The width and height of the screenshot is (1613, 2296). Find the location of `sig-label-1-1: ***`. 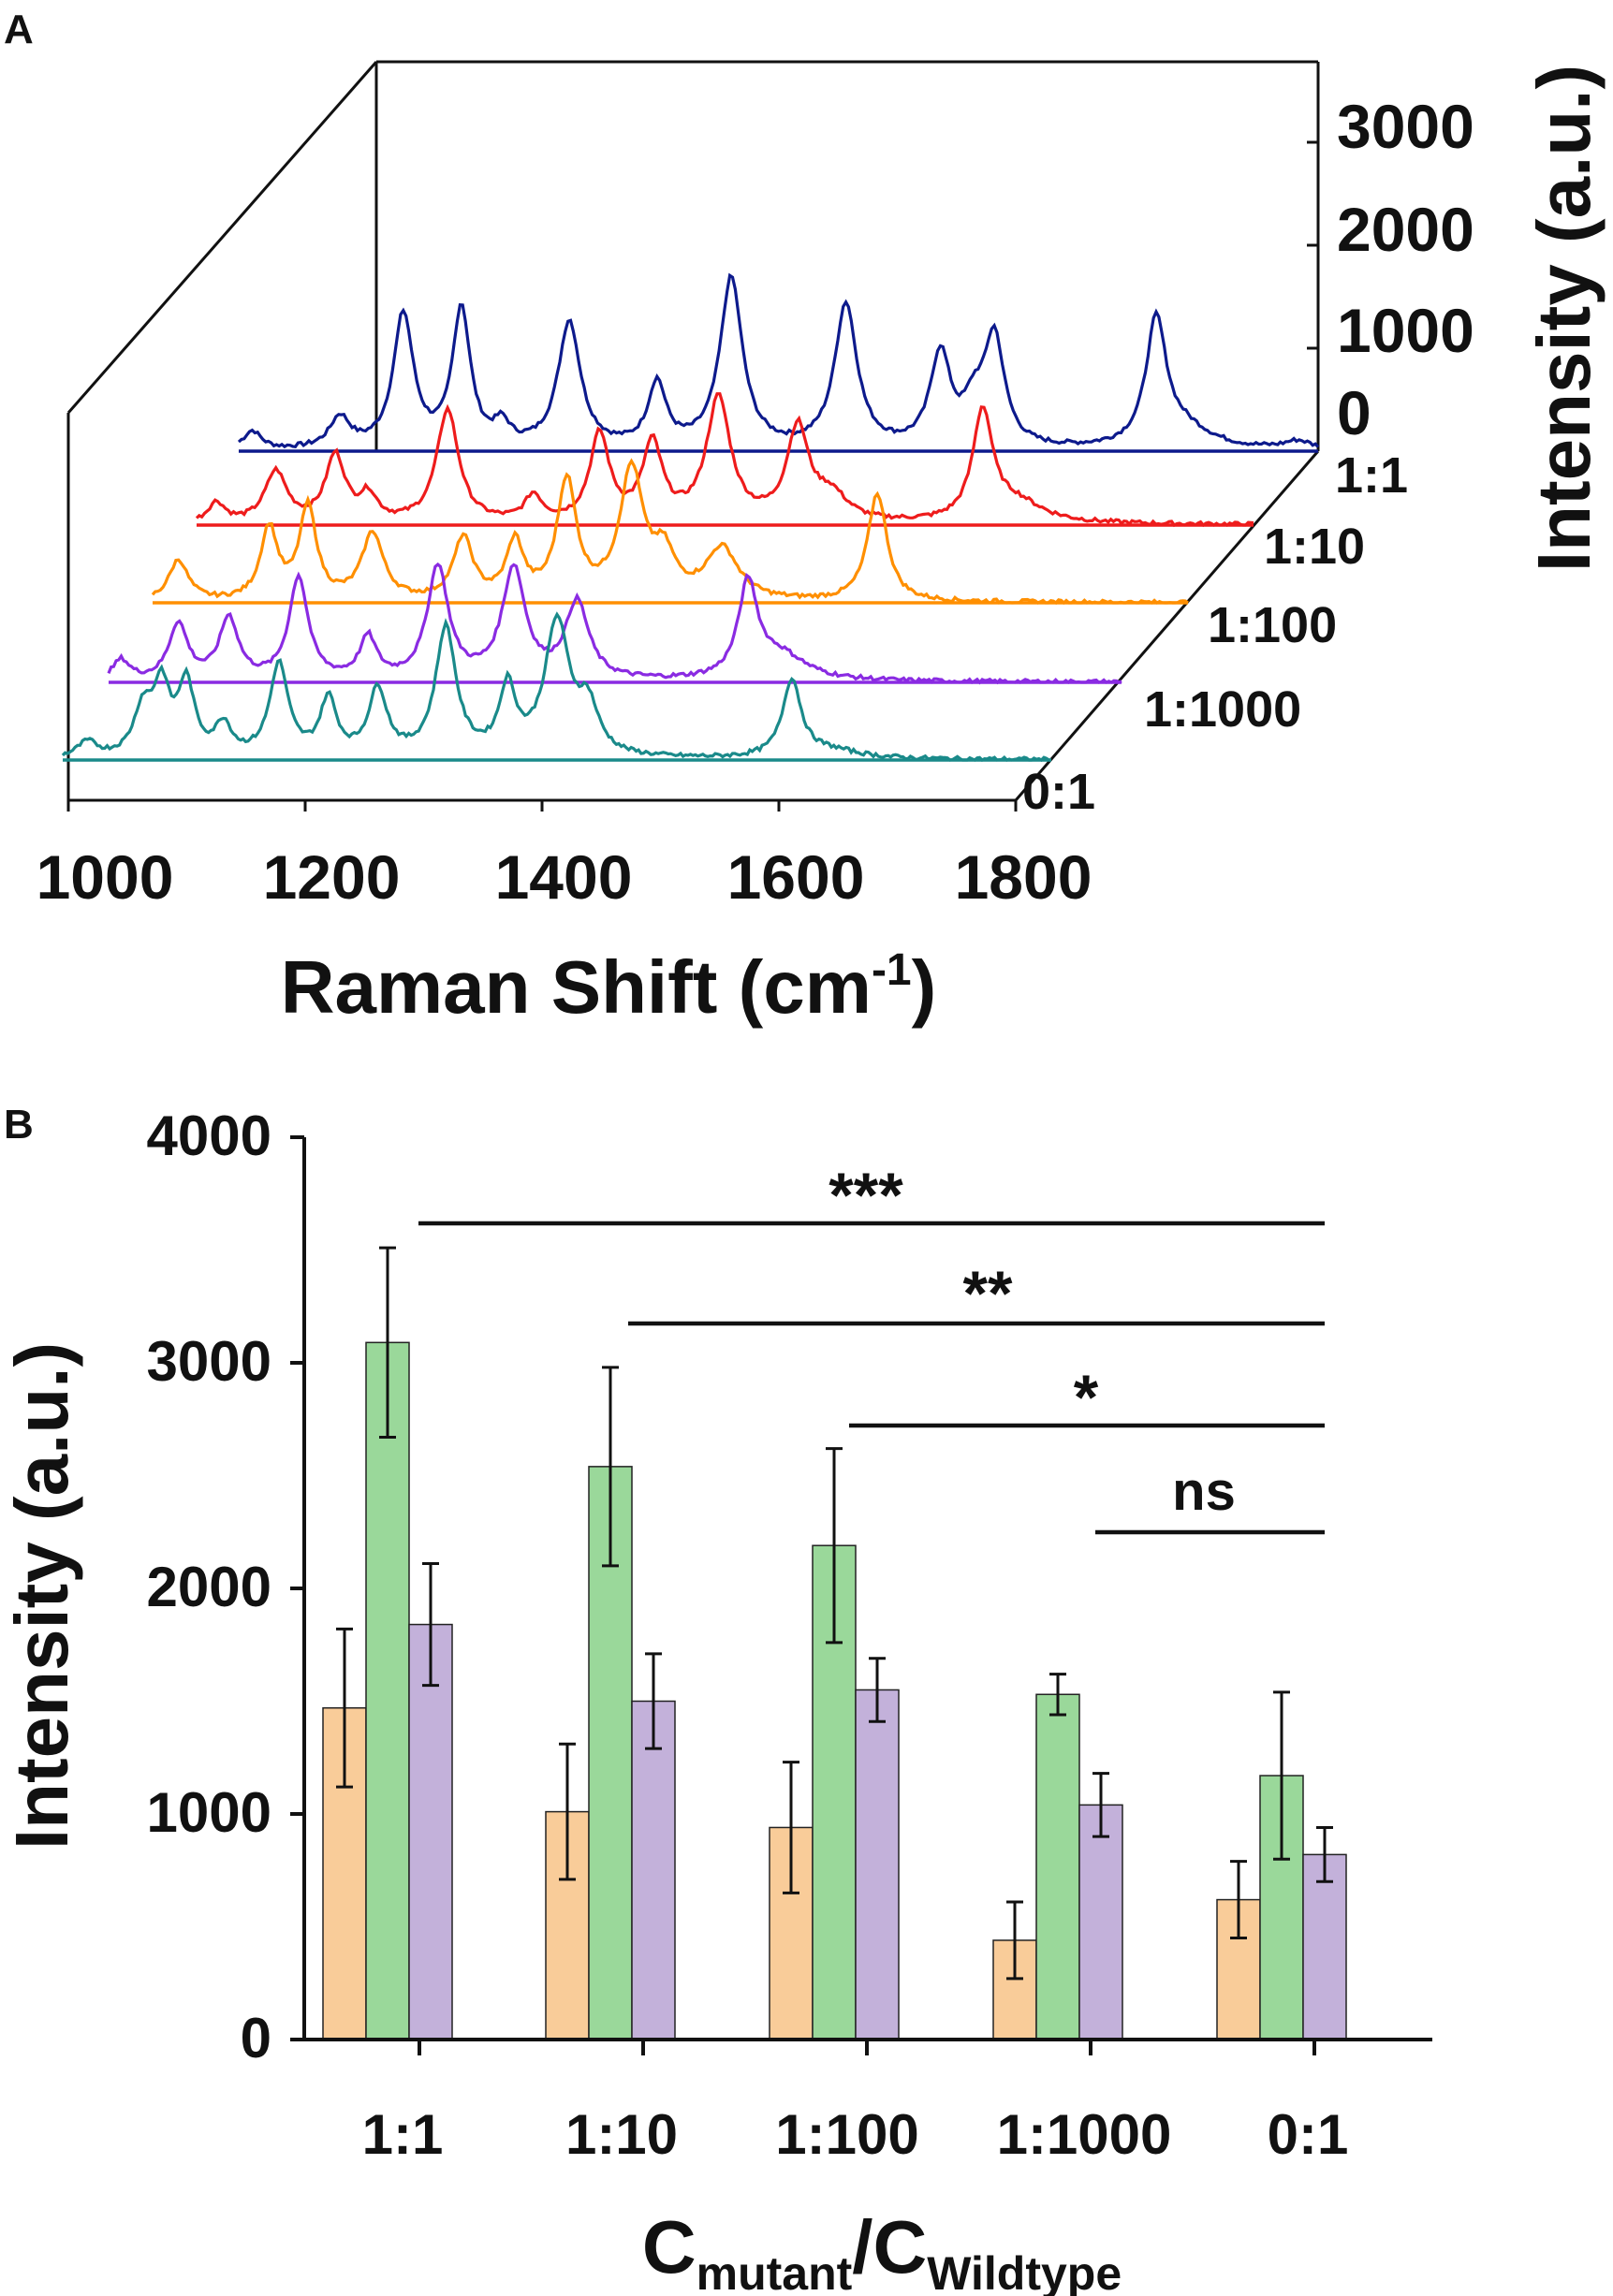

sig-label-1-1: *** is located at coordinates (865, 1196).